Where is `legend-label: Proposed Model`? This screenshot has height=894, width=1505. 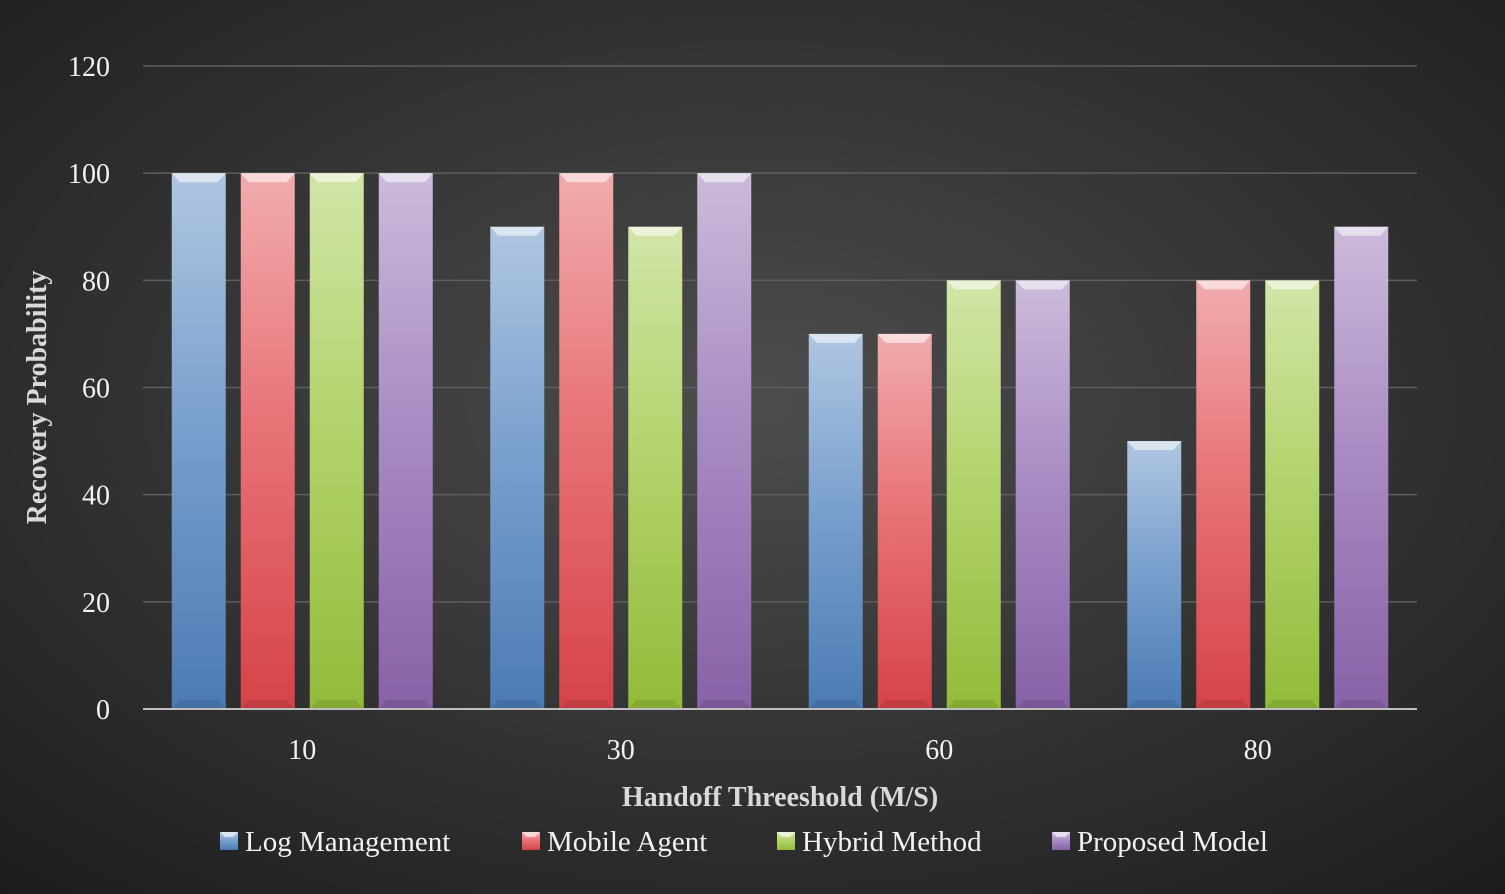 legend-label: Proposed Model is located at coordinates (1172, 842).